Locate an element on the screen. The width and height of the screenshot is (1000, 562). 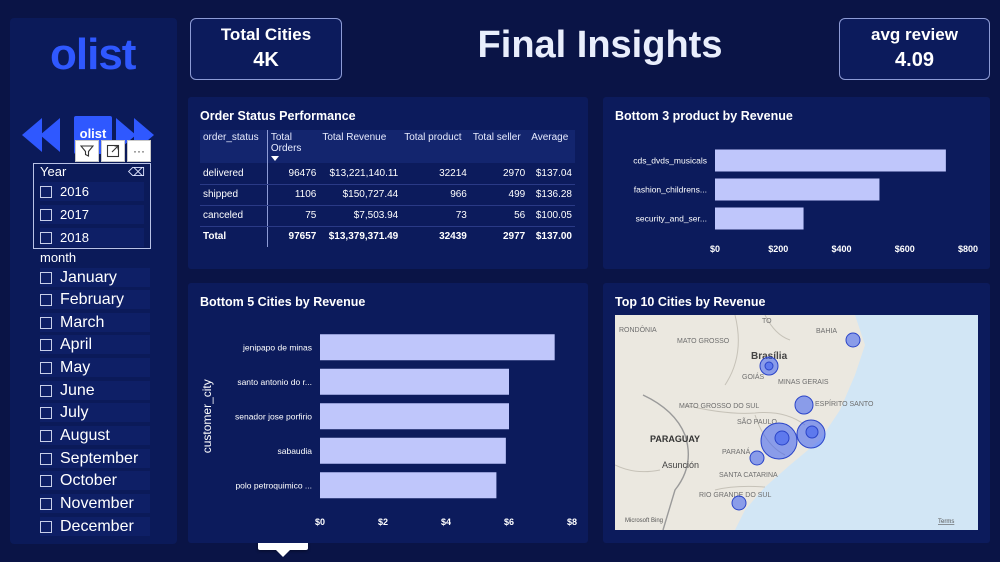
tick-label: $200 is located at coordinates (778, 249).